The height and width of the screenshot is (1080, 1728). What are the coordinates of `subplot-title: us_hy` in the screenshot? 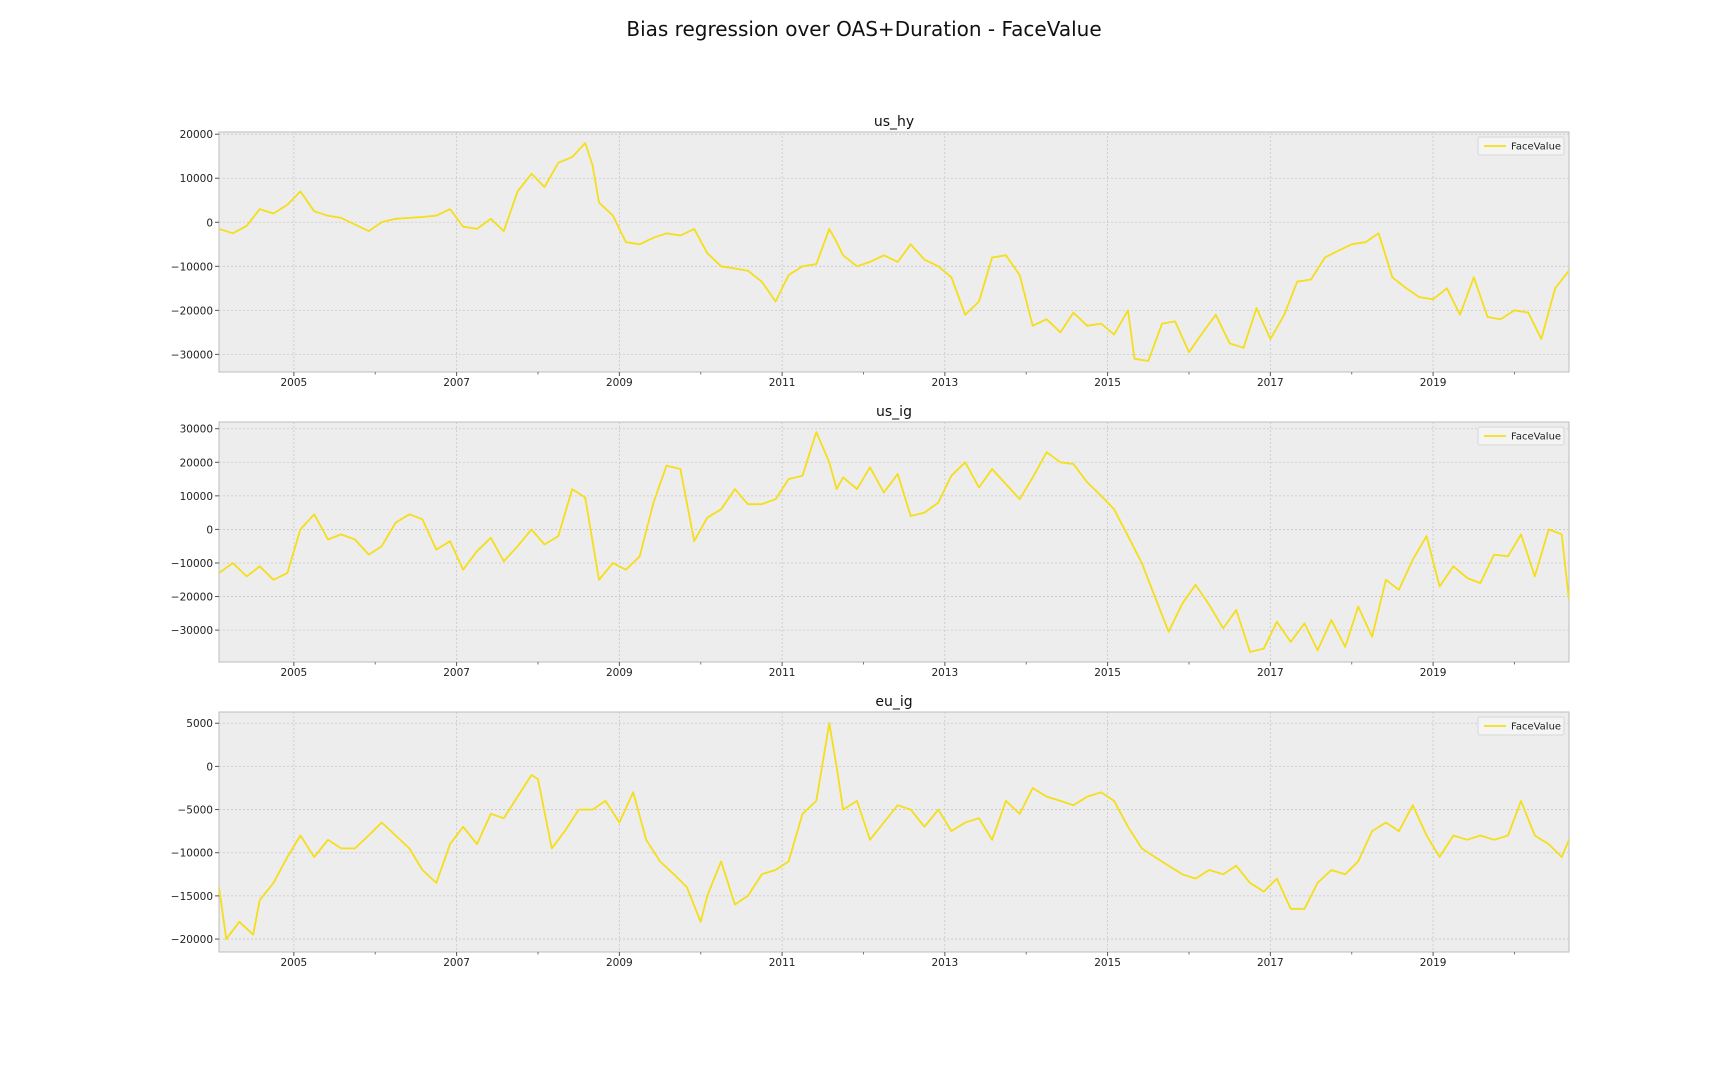 It's located at (894, 122).